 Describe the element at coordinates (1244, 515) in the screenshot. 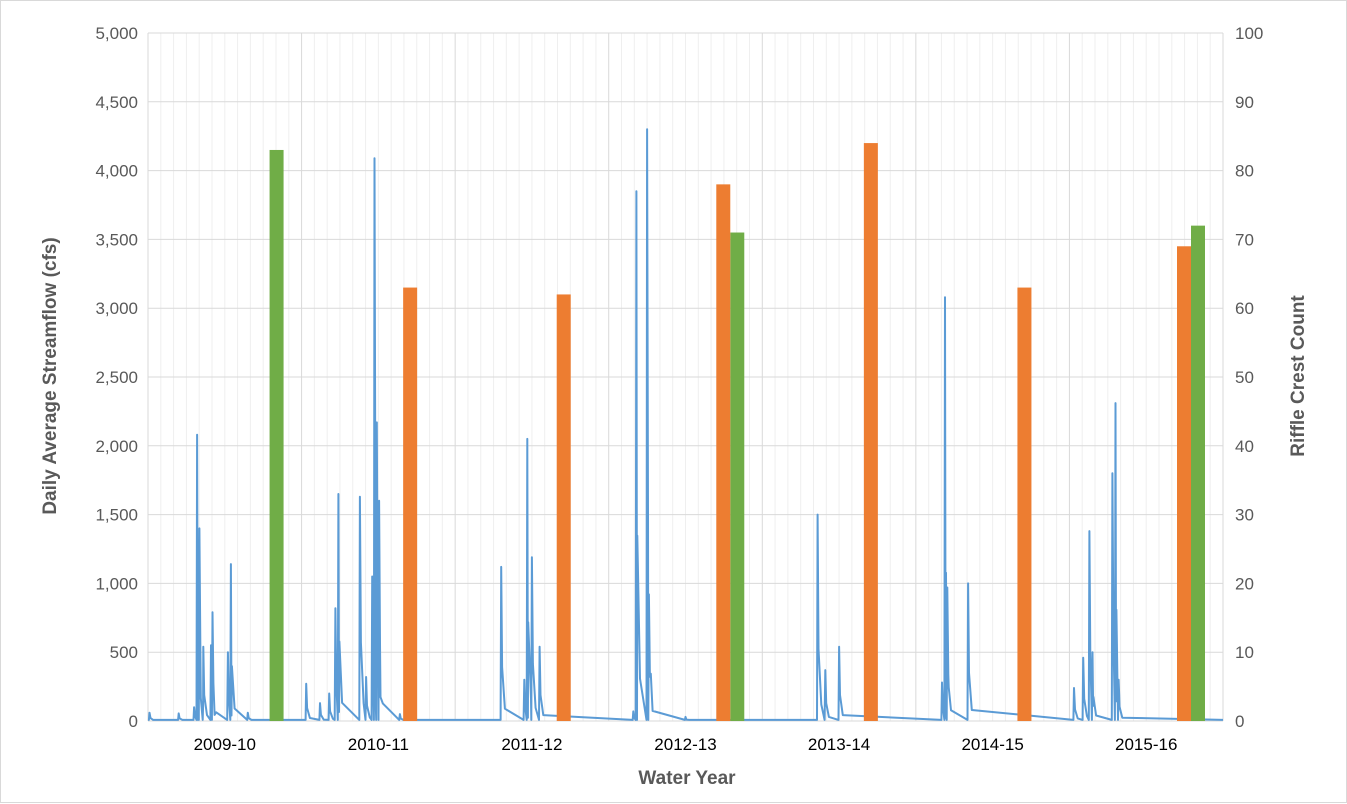

I see `y2-tick-label: 30` at that location.